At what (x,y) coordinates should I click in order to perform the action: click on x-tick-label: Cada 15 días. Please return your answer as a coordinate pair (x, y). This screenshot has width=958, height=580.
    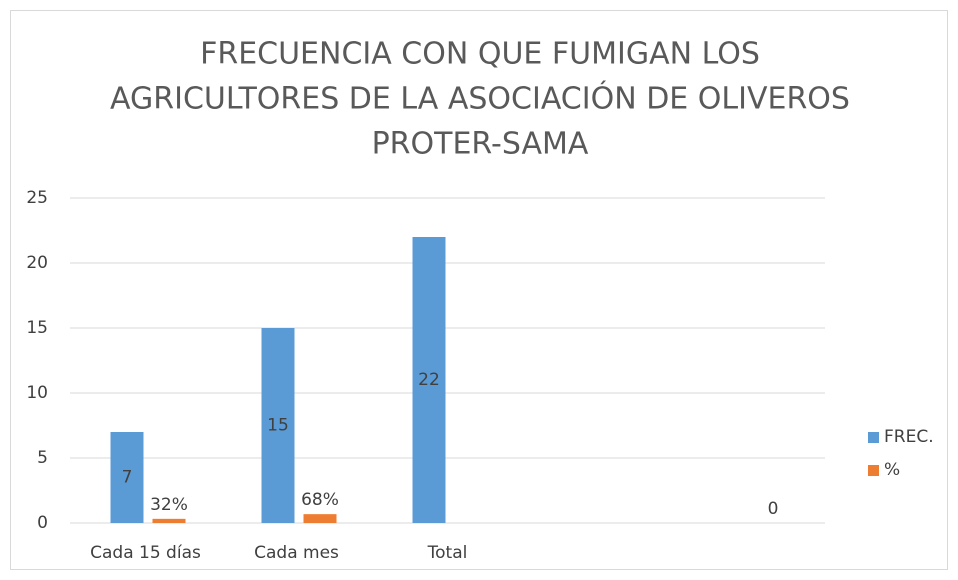
    Looking at the image, I should click on (145, 553).